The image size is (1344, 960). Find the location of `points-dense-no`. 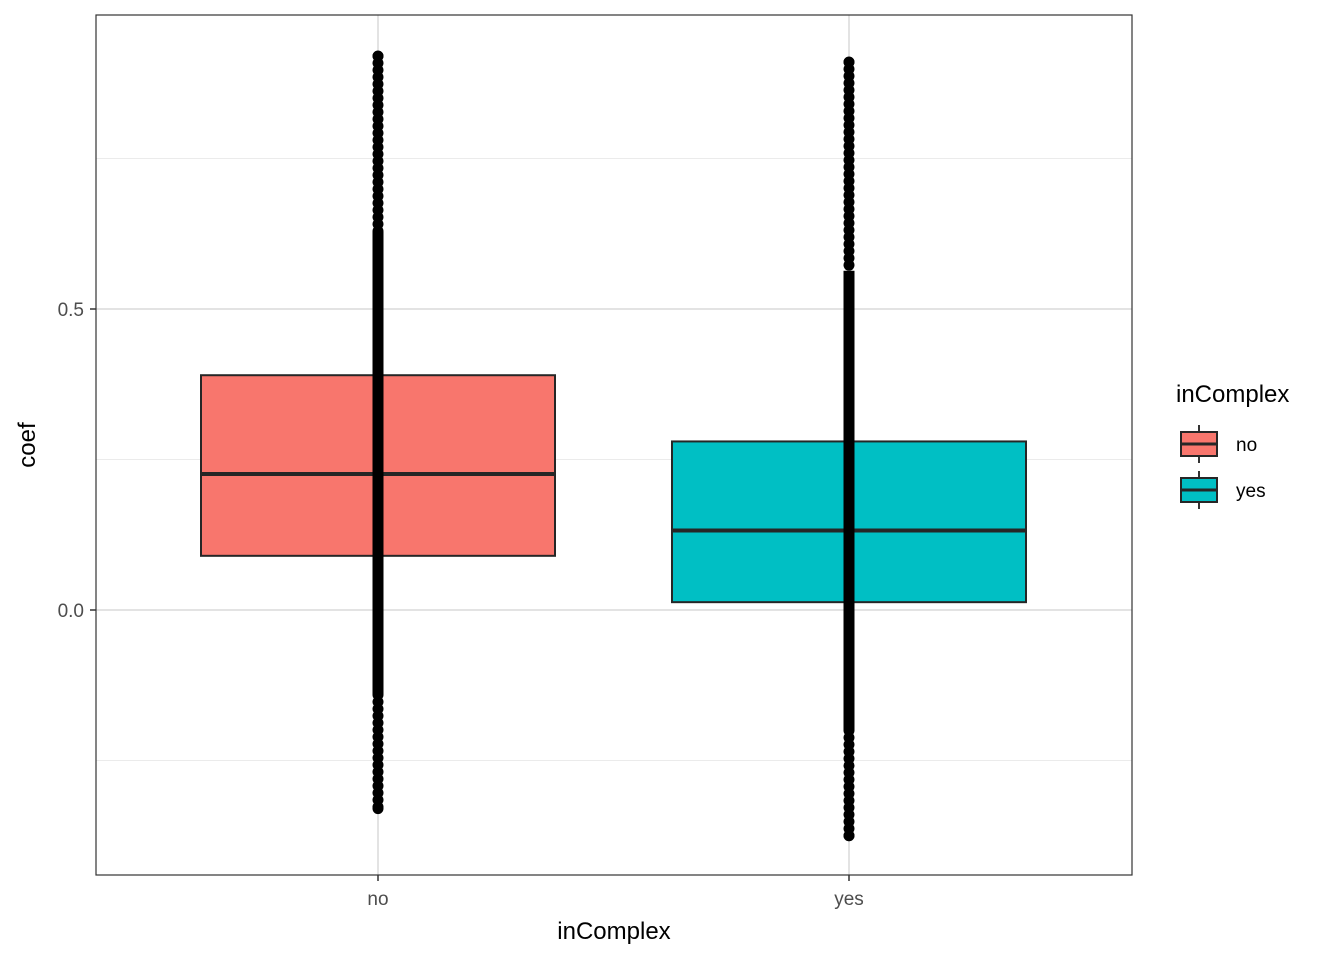

points-dense-no is located at coordinates (378, 463).